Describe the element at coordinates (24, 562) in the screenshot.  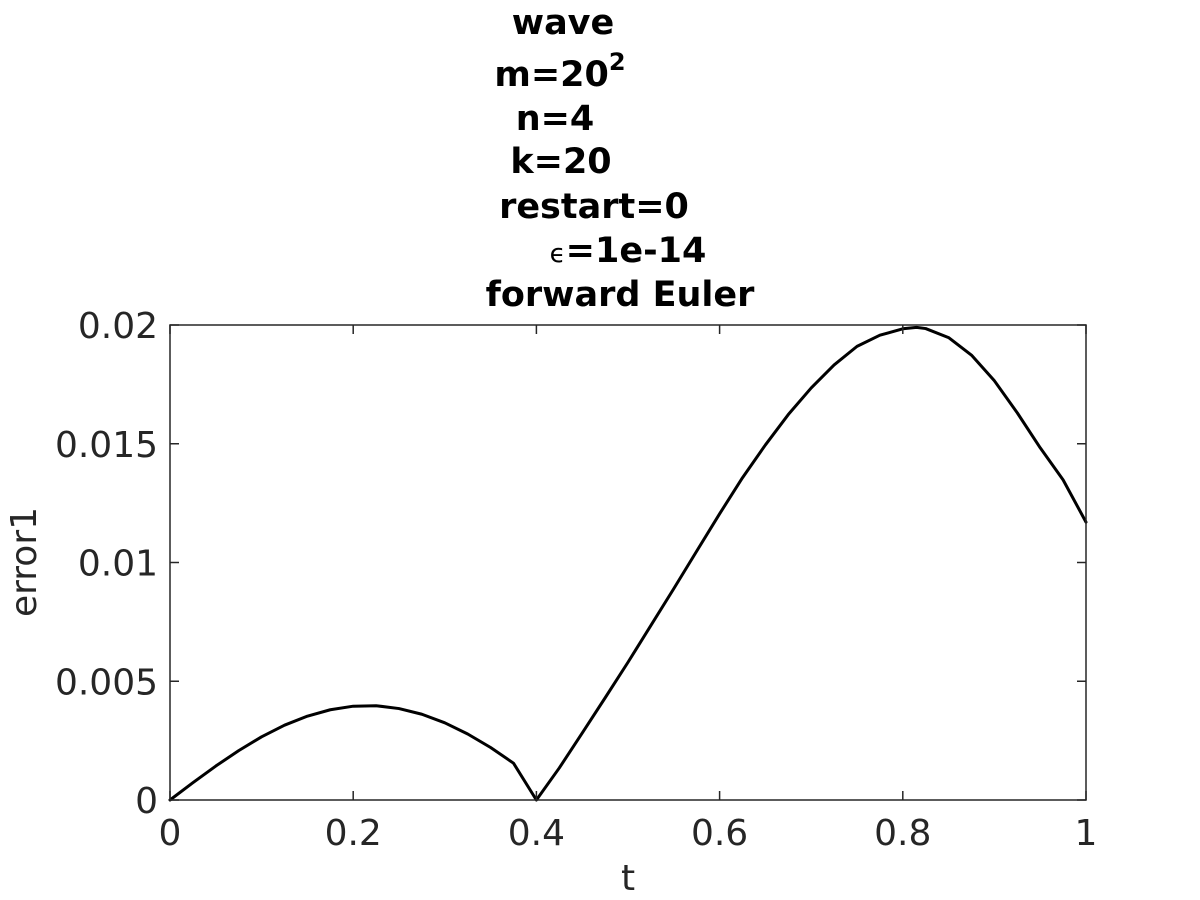
I see `y-axis-label: error1` at that location.